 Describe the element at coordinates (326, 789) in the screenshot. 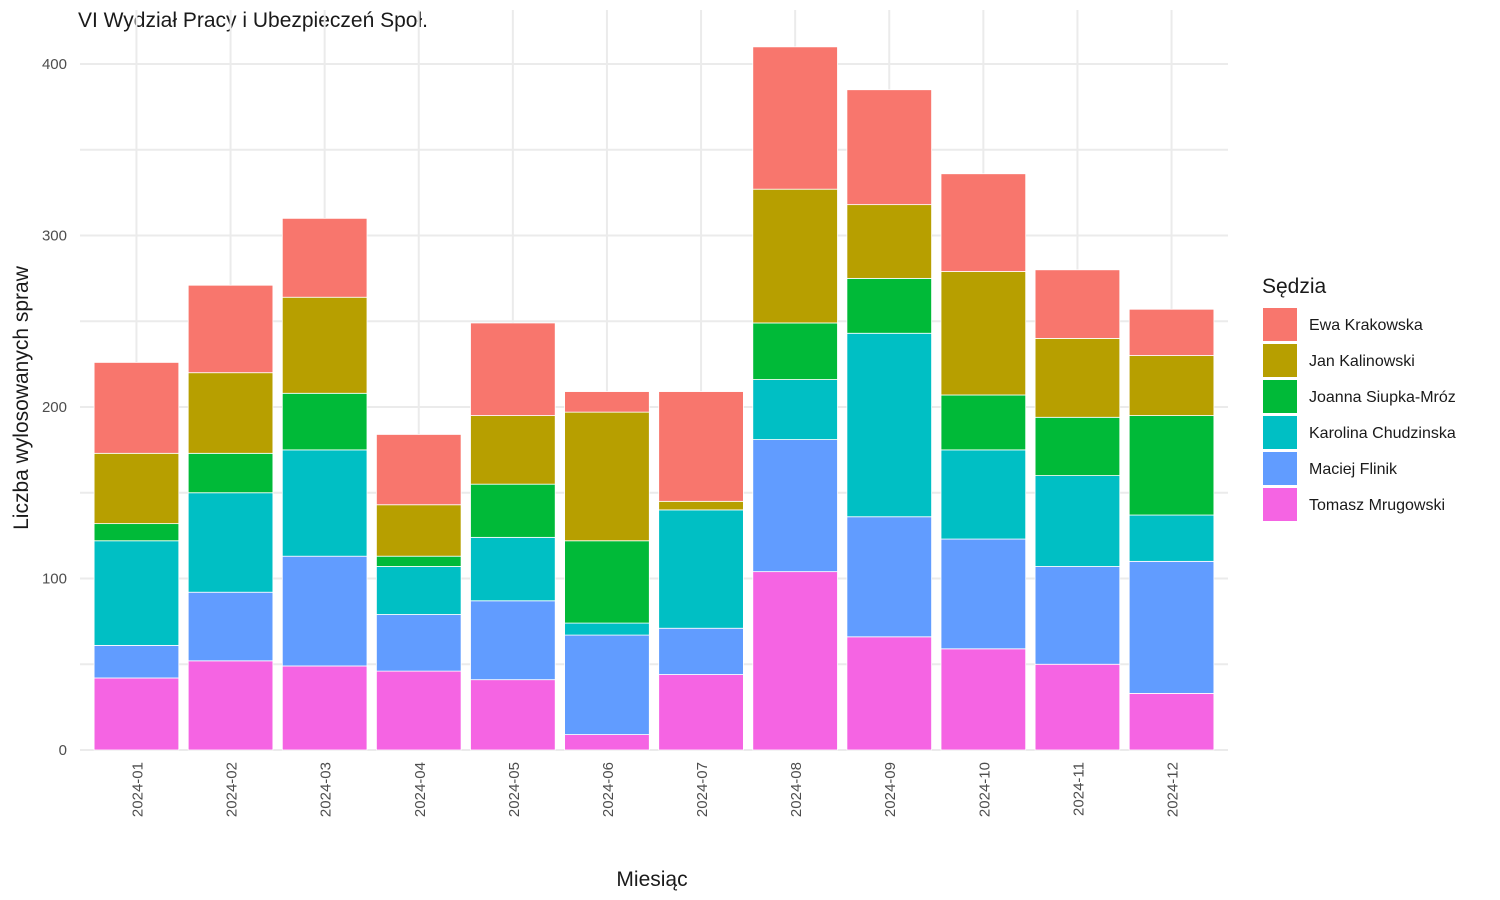

I see `x-tick-label: 2024-03` at that location.